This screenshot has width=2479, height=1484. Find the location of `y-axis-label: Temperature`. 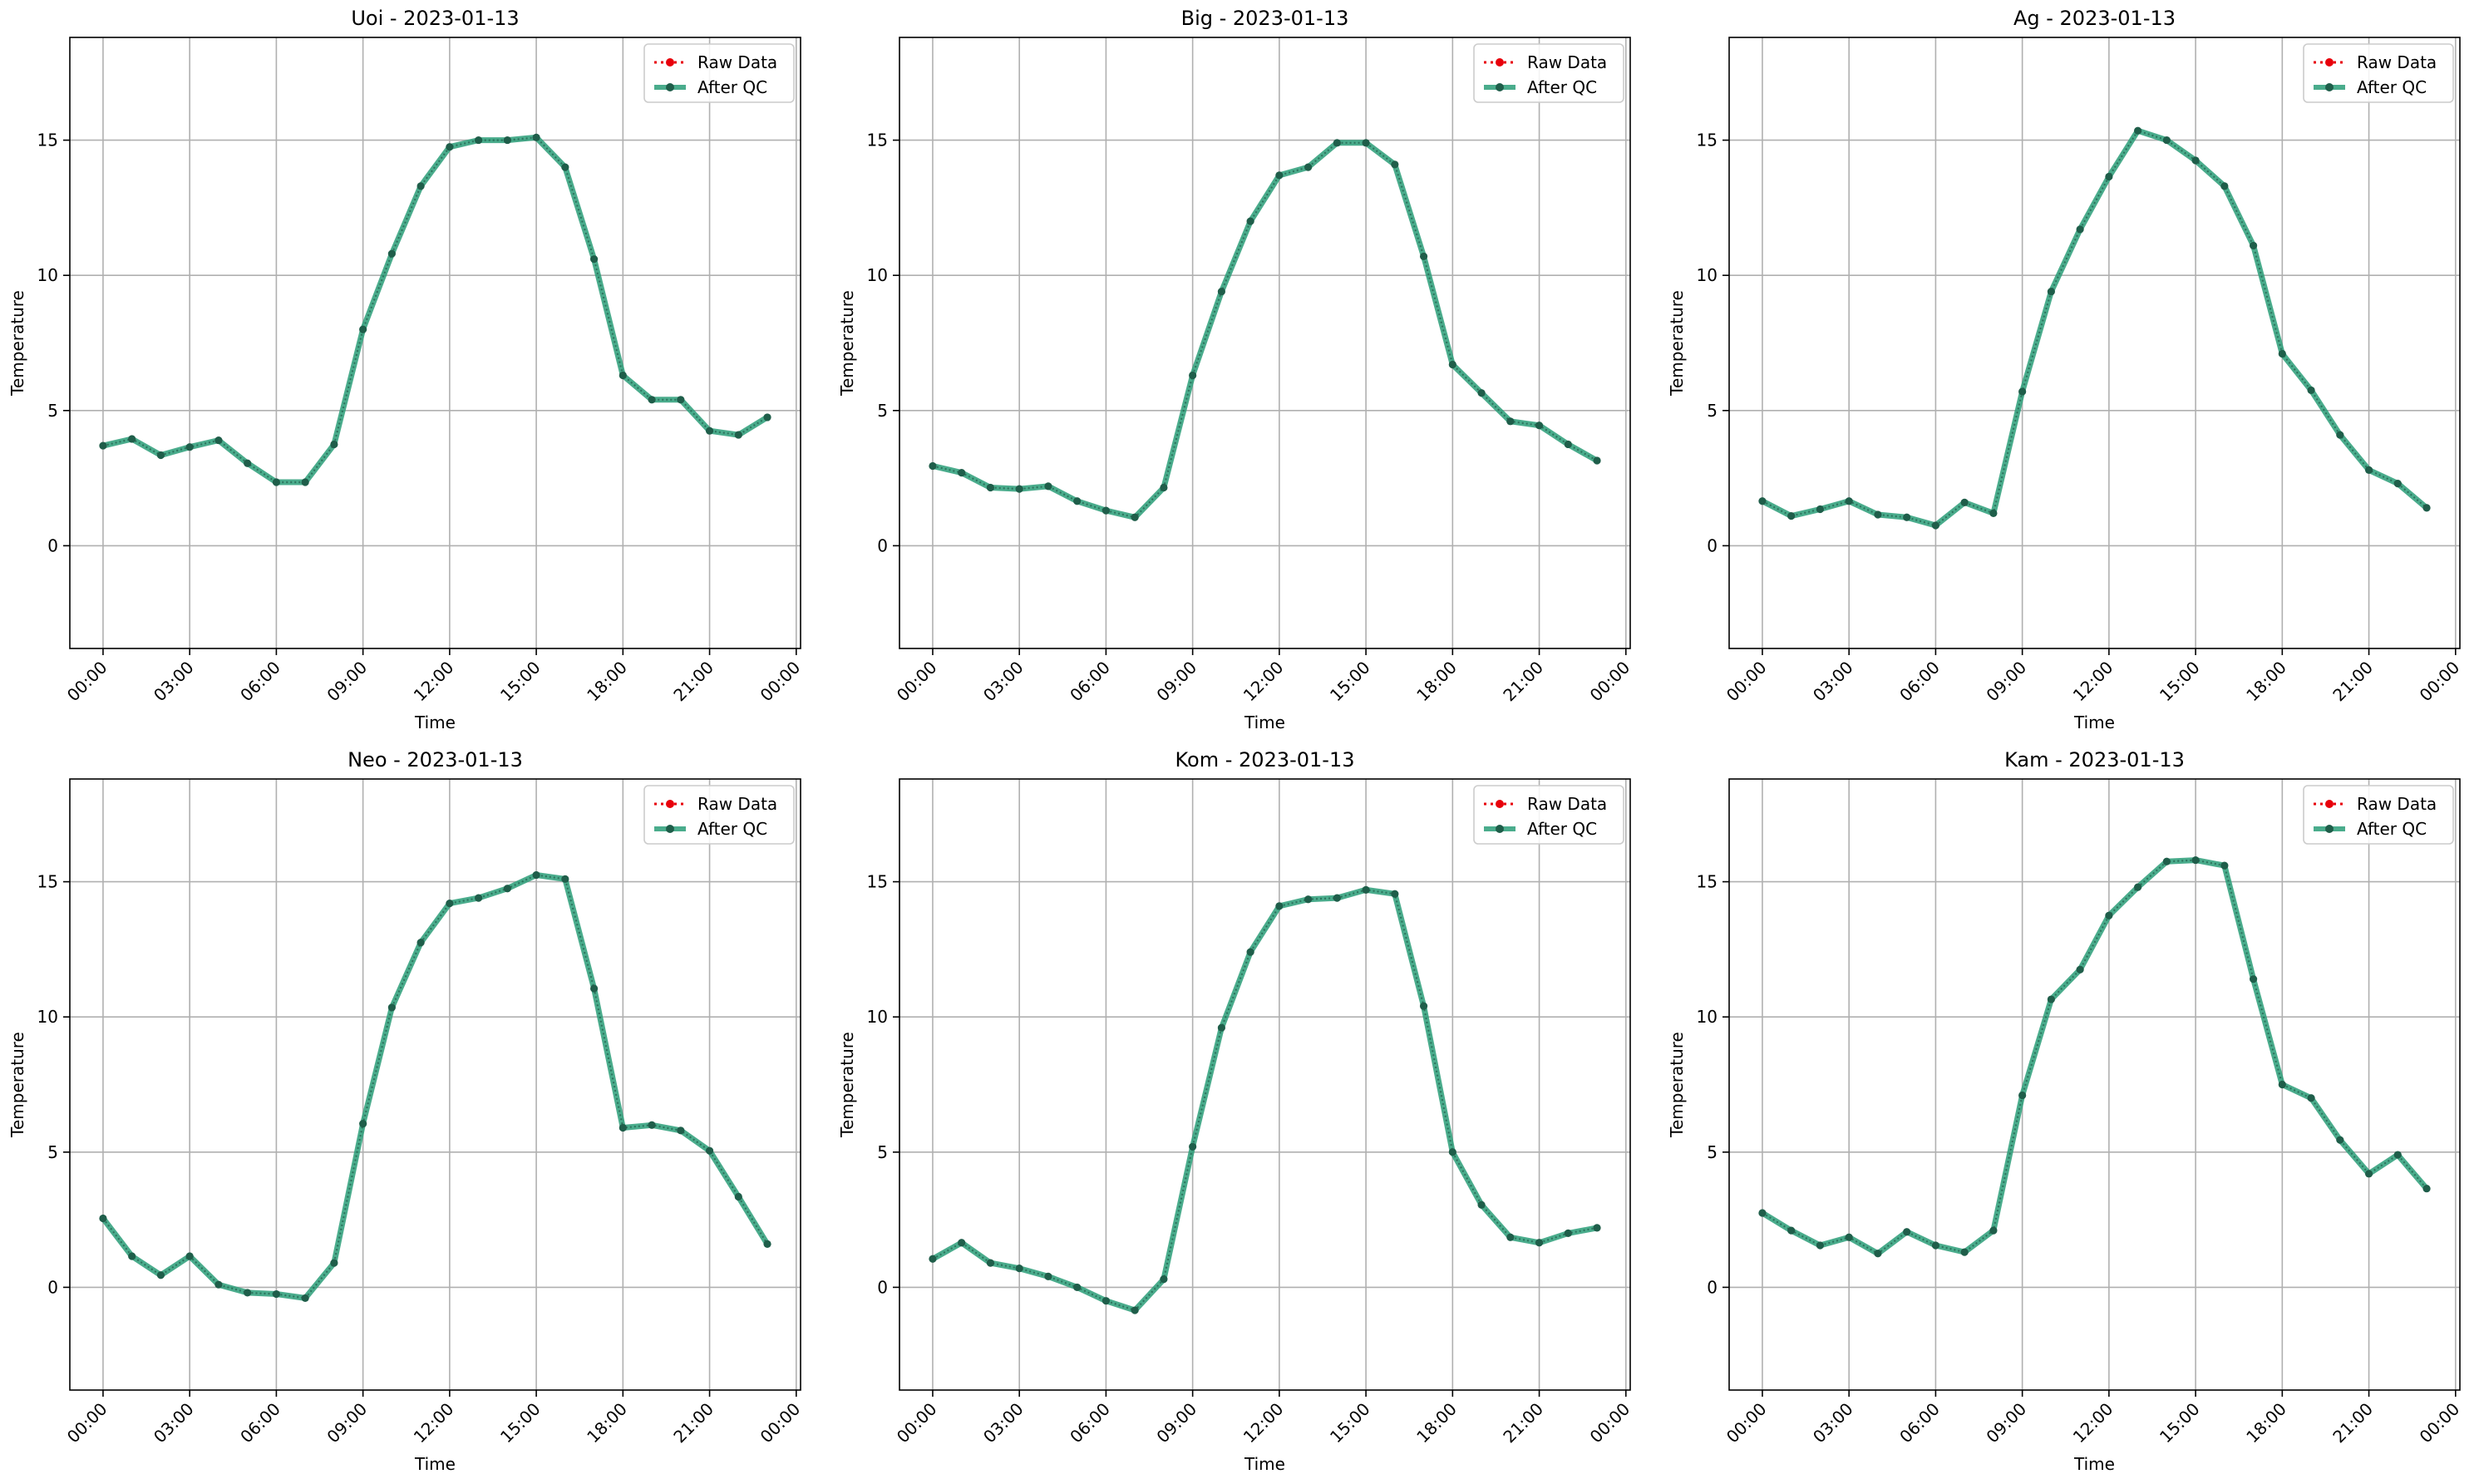

y-axis-label: Temperature is located at coordinates (17, 1085).